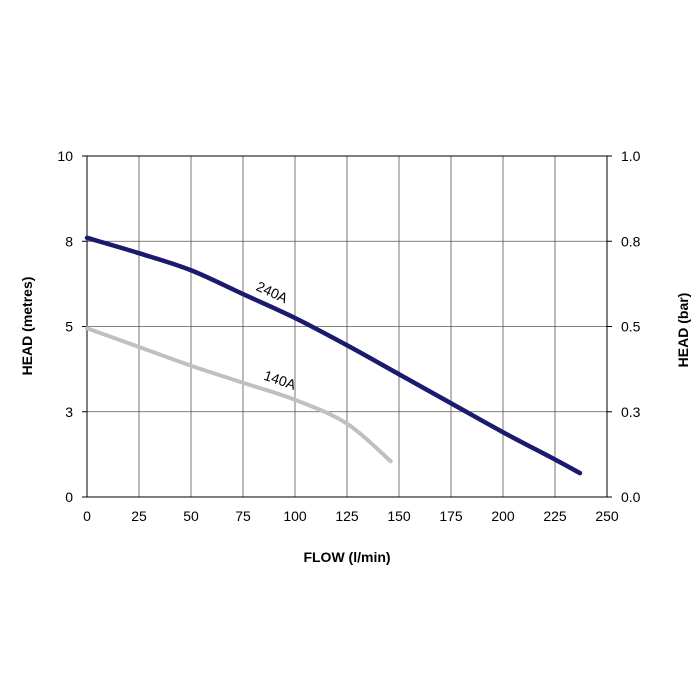  Describe the element at coordinates (243, 516) in the screenshot. I see `x-tick-label: 75` at that location.